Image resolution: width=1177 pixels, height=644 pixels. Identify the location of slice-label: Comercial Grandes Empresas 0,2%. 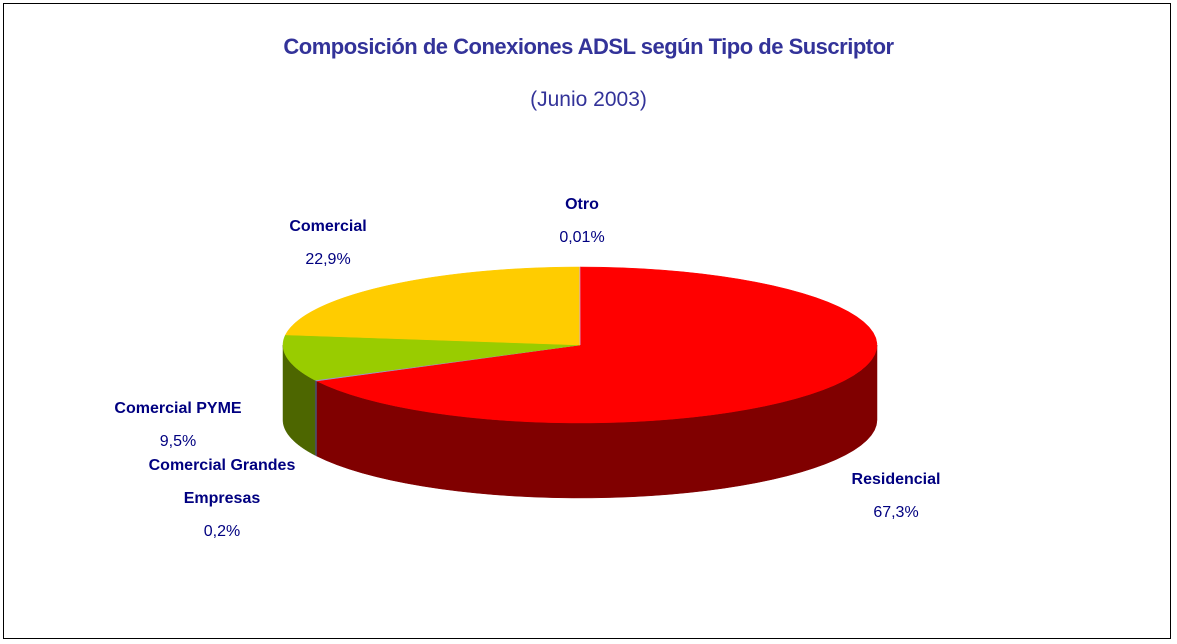
(222, 498).